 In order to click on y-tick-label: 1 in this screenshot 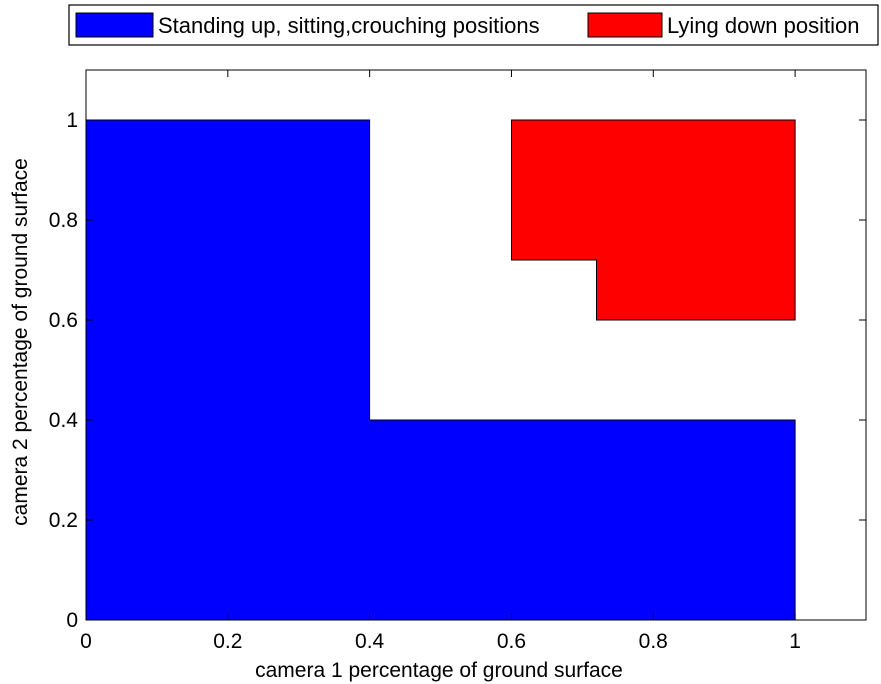, I will do `click(72, 120)`.